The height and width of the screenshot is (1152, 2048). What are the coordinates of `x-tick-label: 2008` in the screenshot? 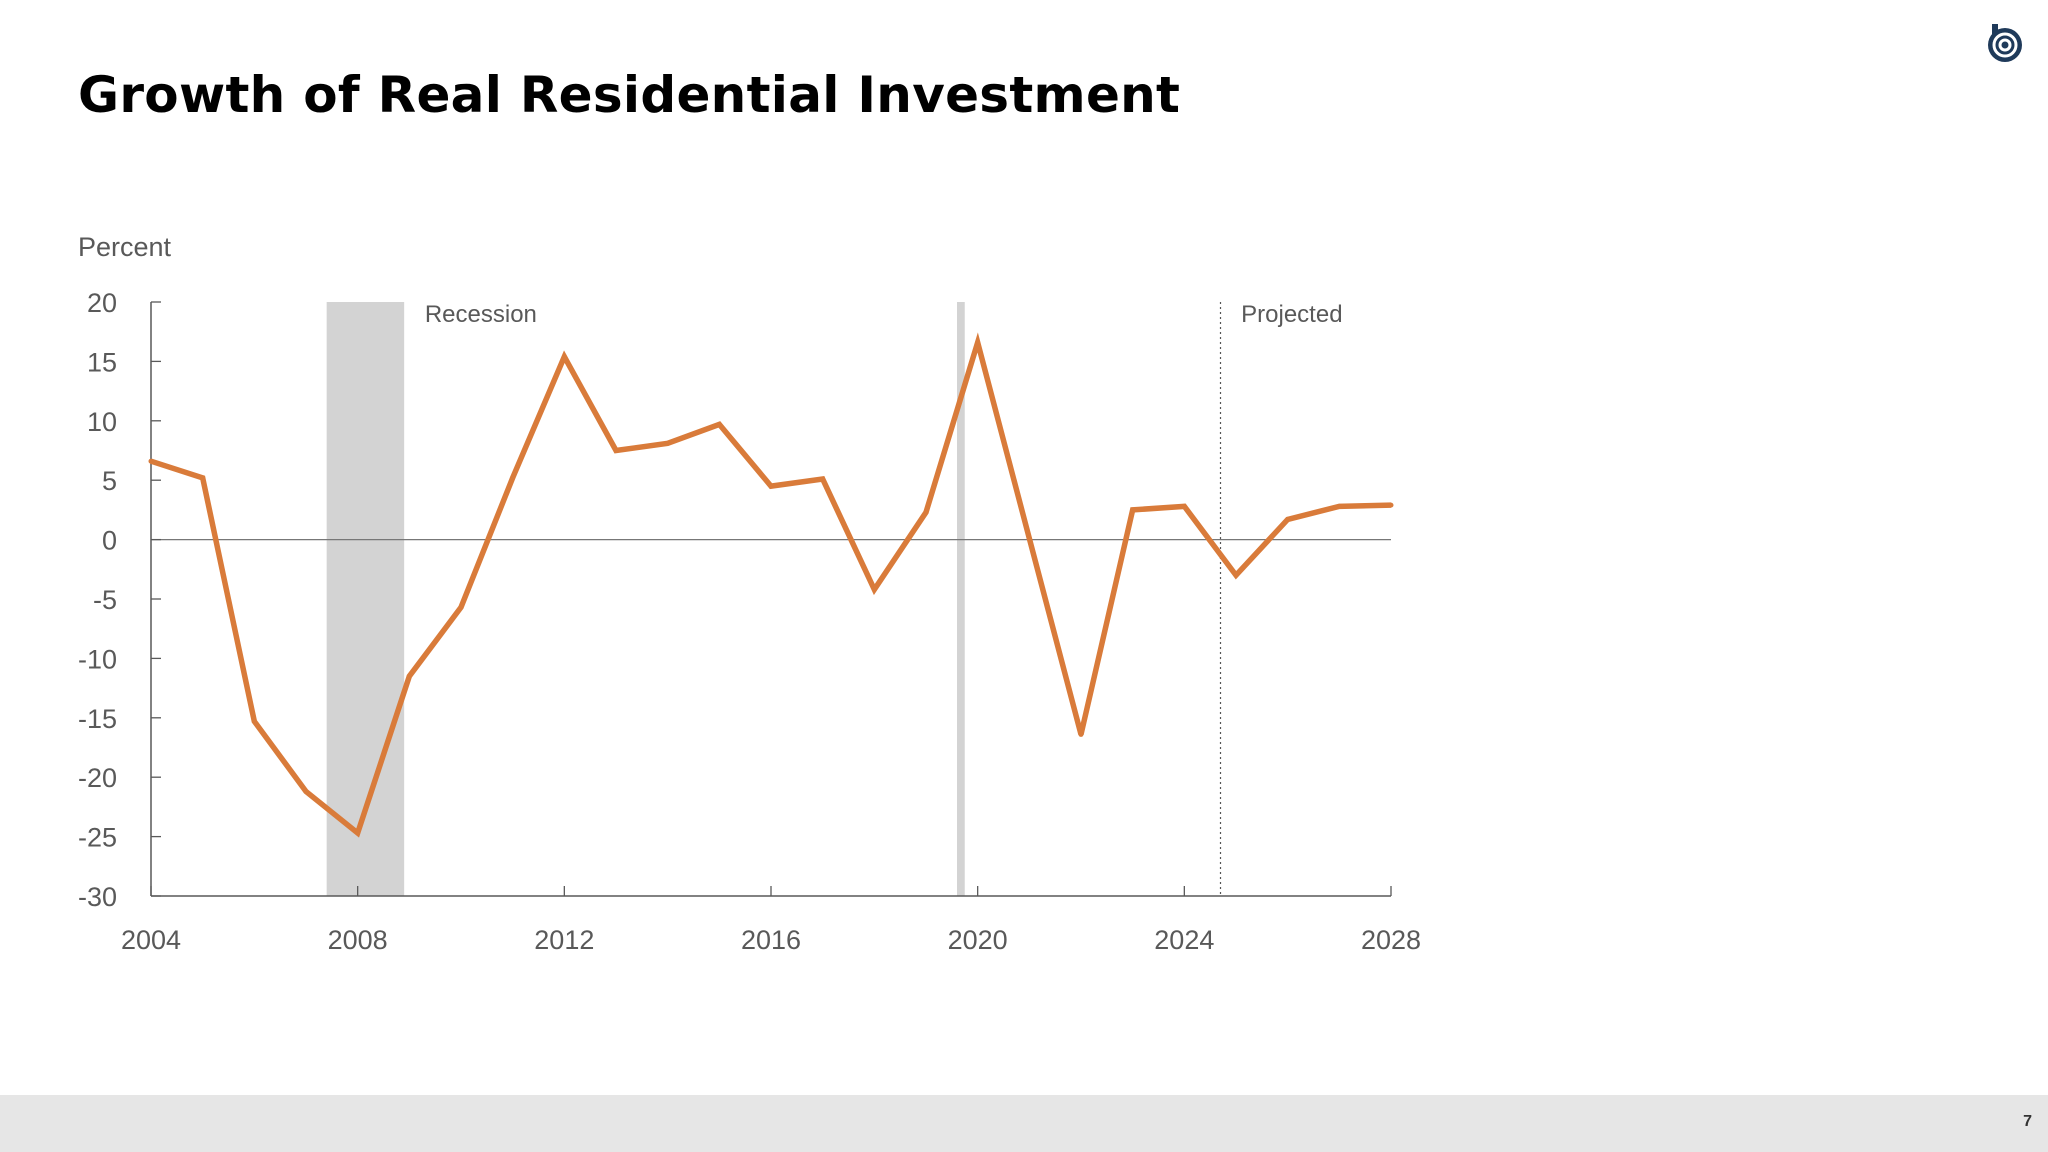 It's located at (358, 940).